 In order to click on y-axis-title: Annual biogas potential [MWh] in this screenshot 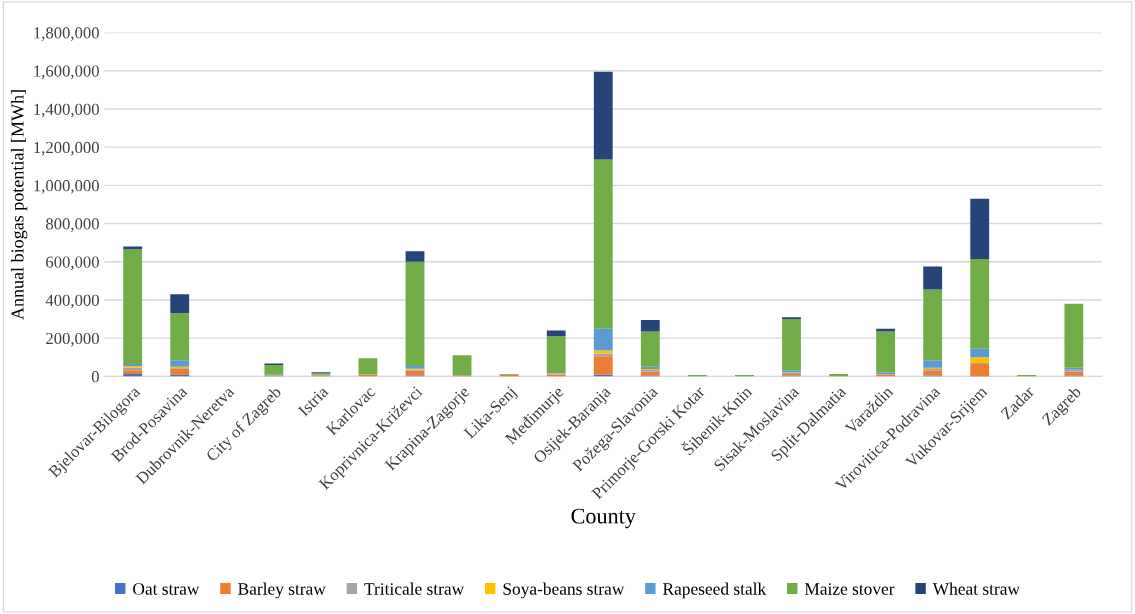, I will do `click(19, 205)`.